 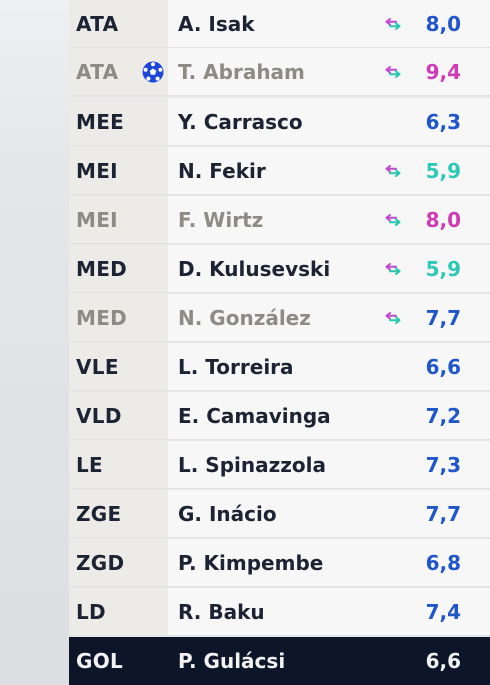 I want to click on player-row: LE L. Spinazzola 7,3, so click(x=279, y=465).